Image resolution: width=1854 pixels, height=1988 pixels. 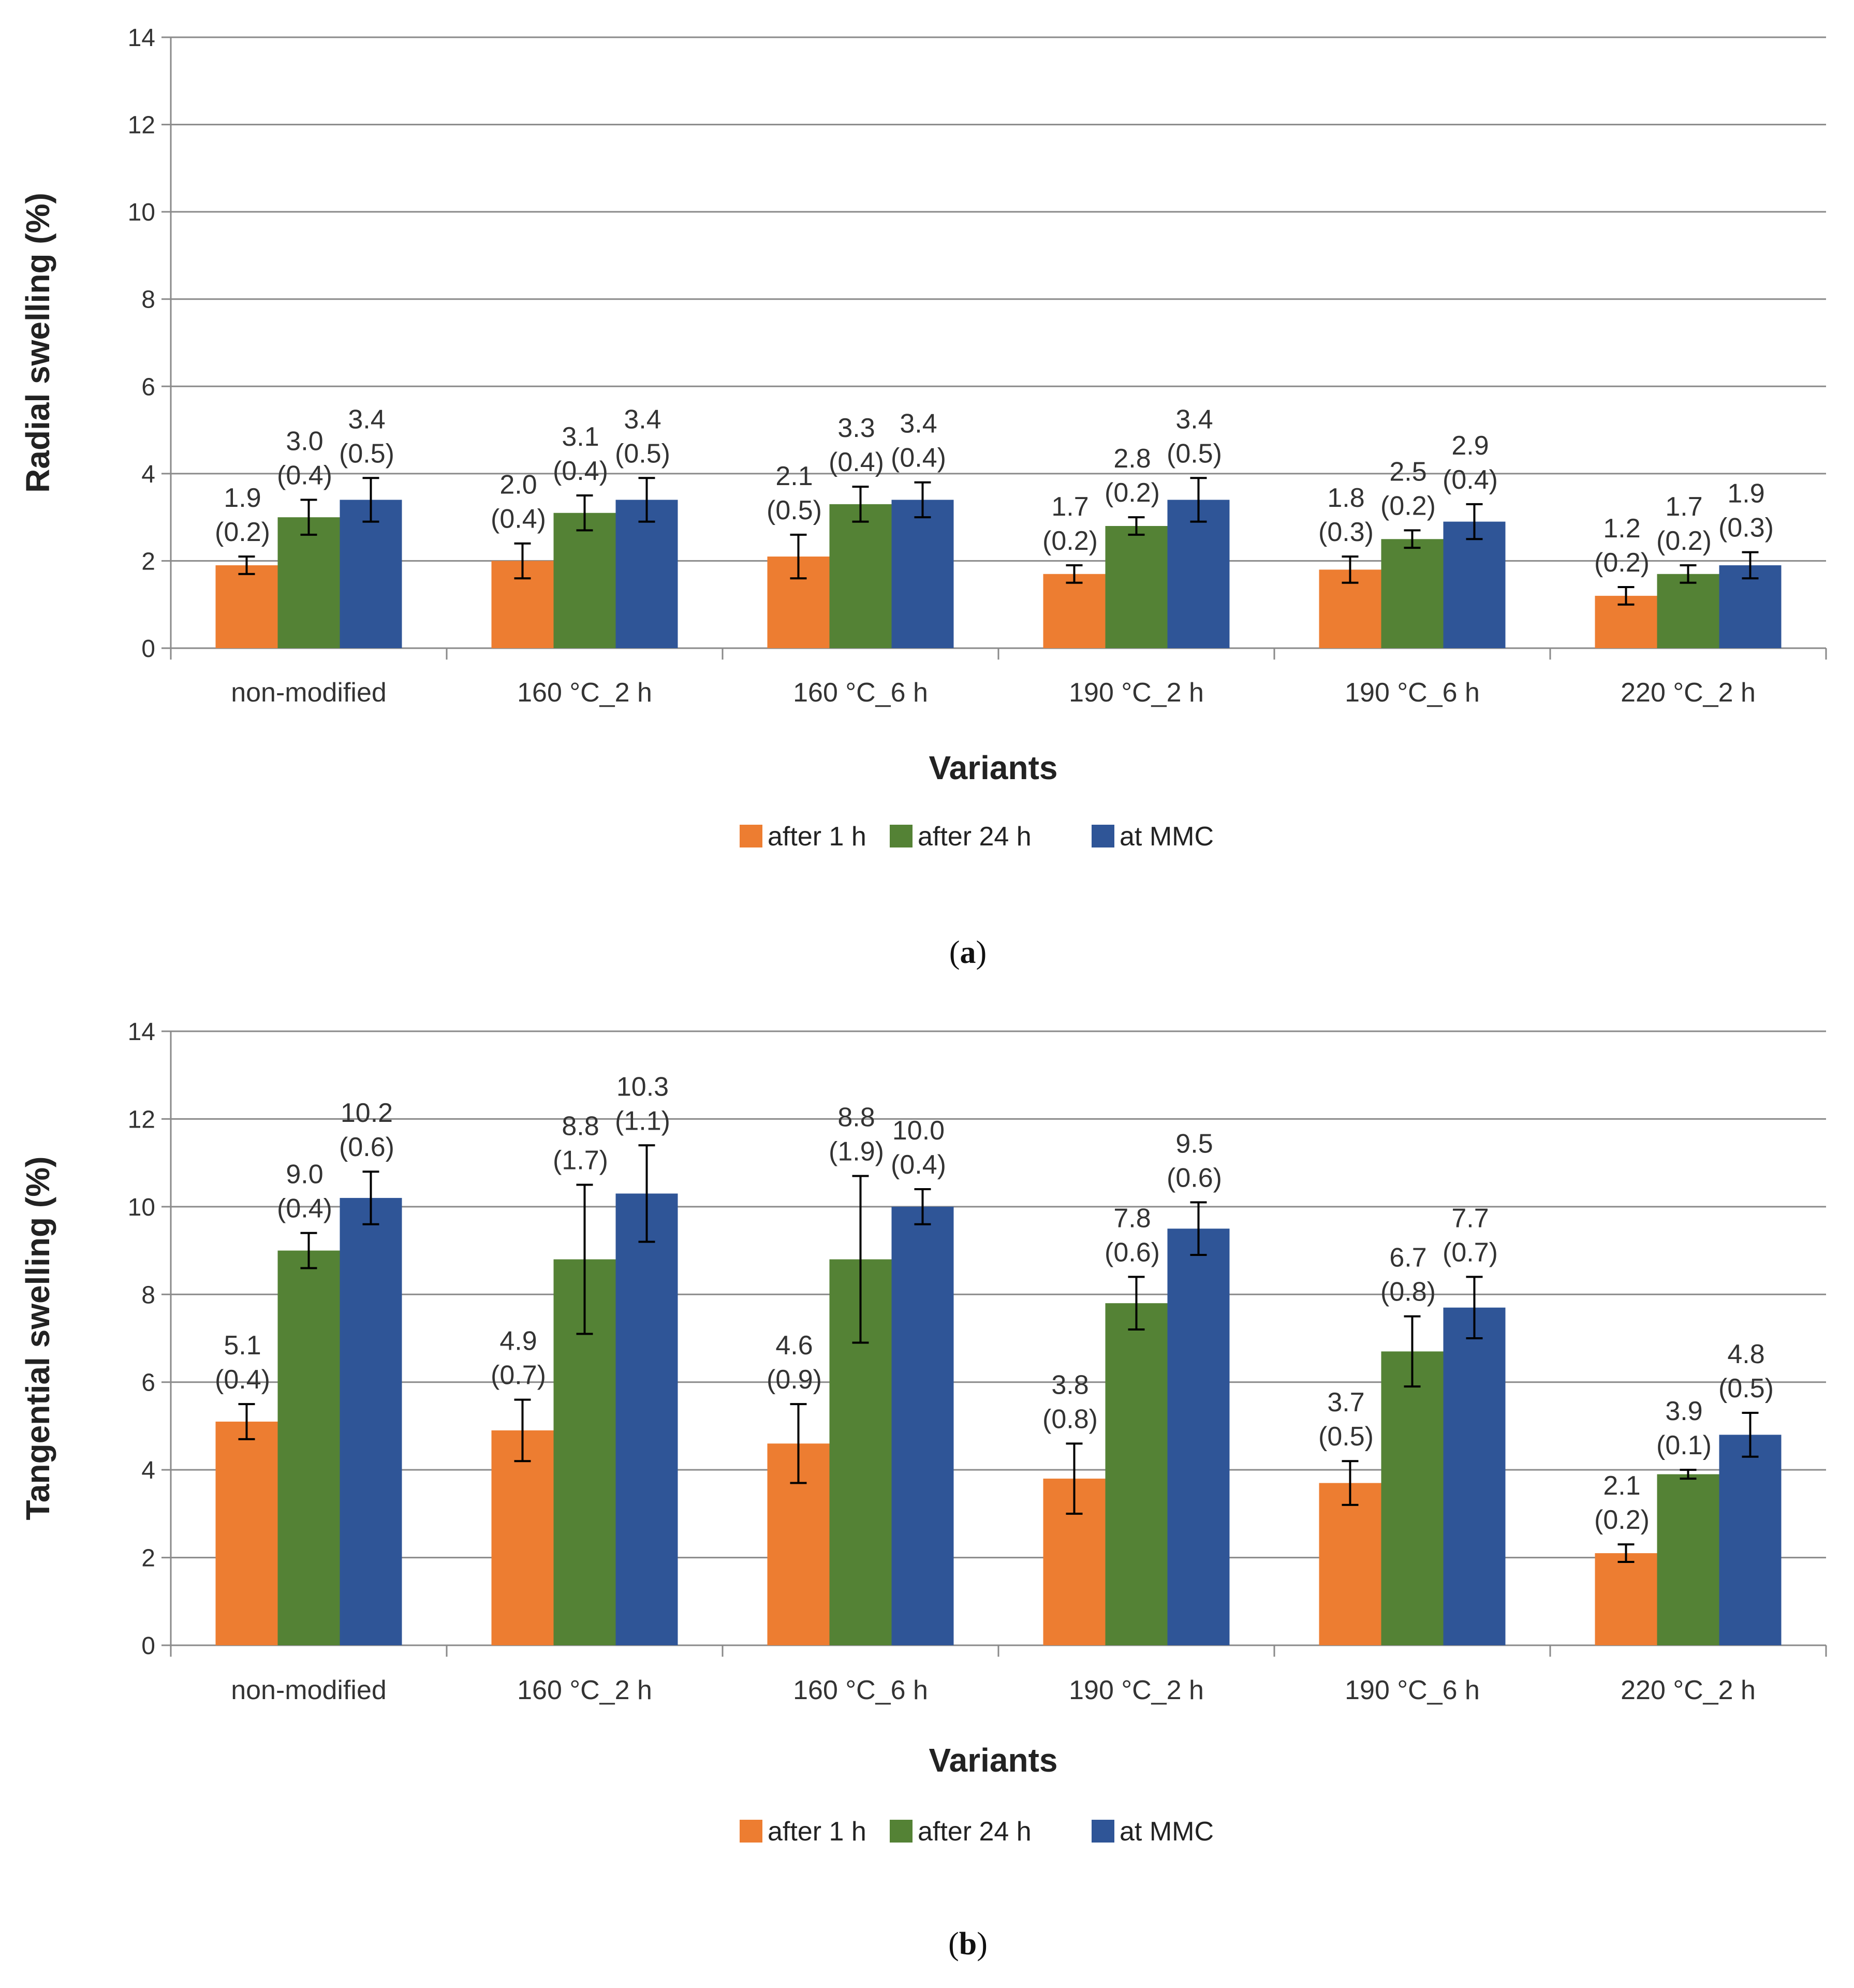 I want to click on data-label-sd: (1.1), so click(x=642, y=1121).